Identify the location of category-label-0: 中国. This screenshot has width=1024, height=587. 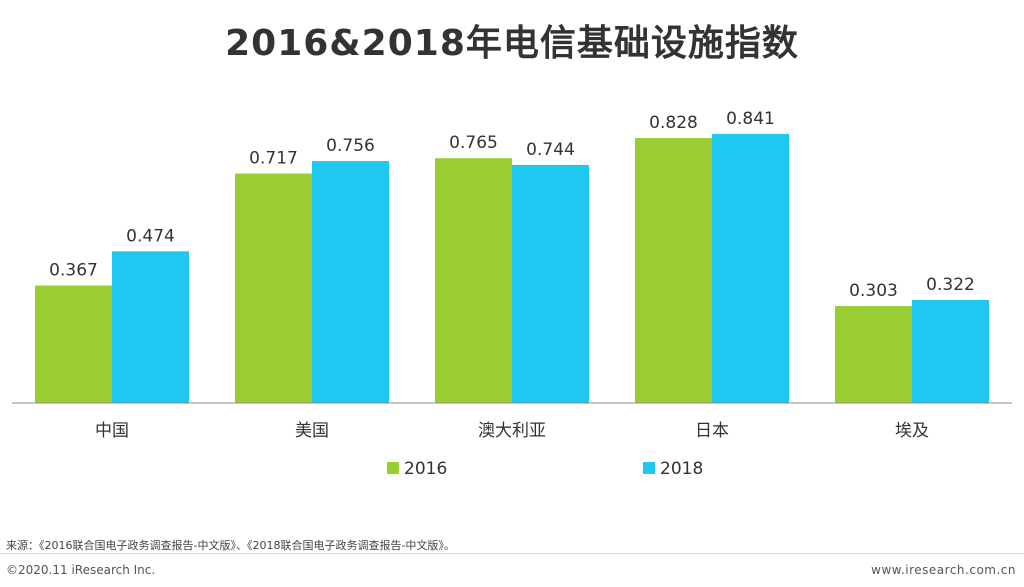
(112, 431).